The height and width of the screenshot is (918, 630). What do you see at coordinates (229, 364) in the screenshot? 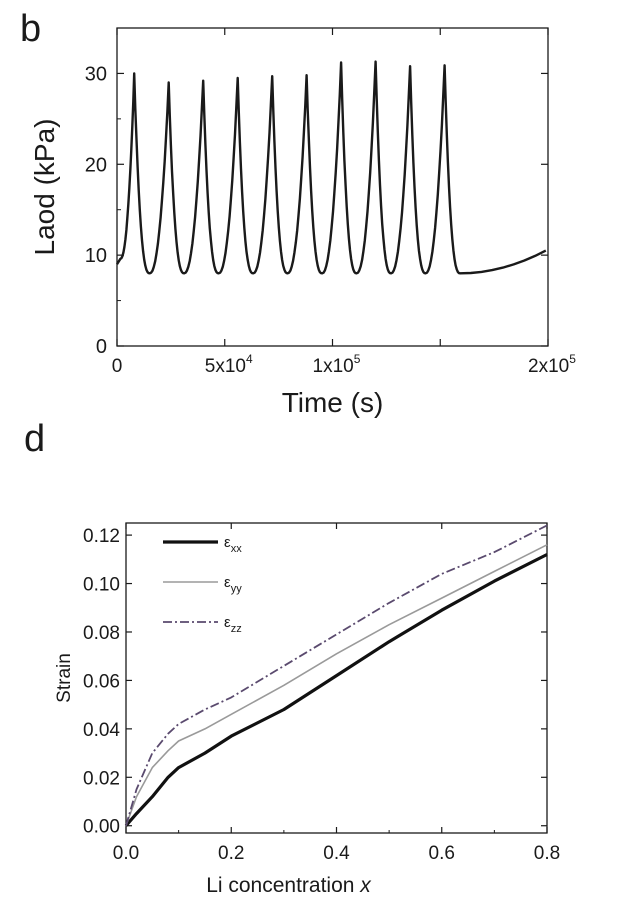
I see `x-tick-label-b: 5x10⁴` at bounding box center [229, 364].